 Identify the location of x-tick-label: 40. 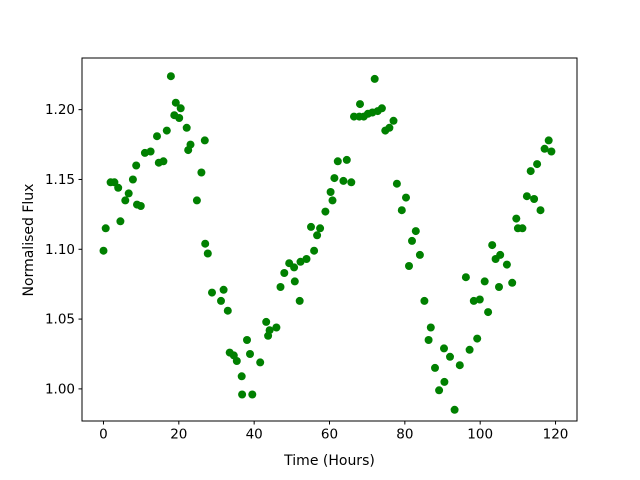
(254, 435).